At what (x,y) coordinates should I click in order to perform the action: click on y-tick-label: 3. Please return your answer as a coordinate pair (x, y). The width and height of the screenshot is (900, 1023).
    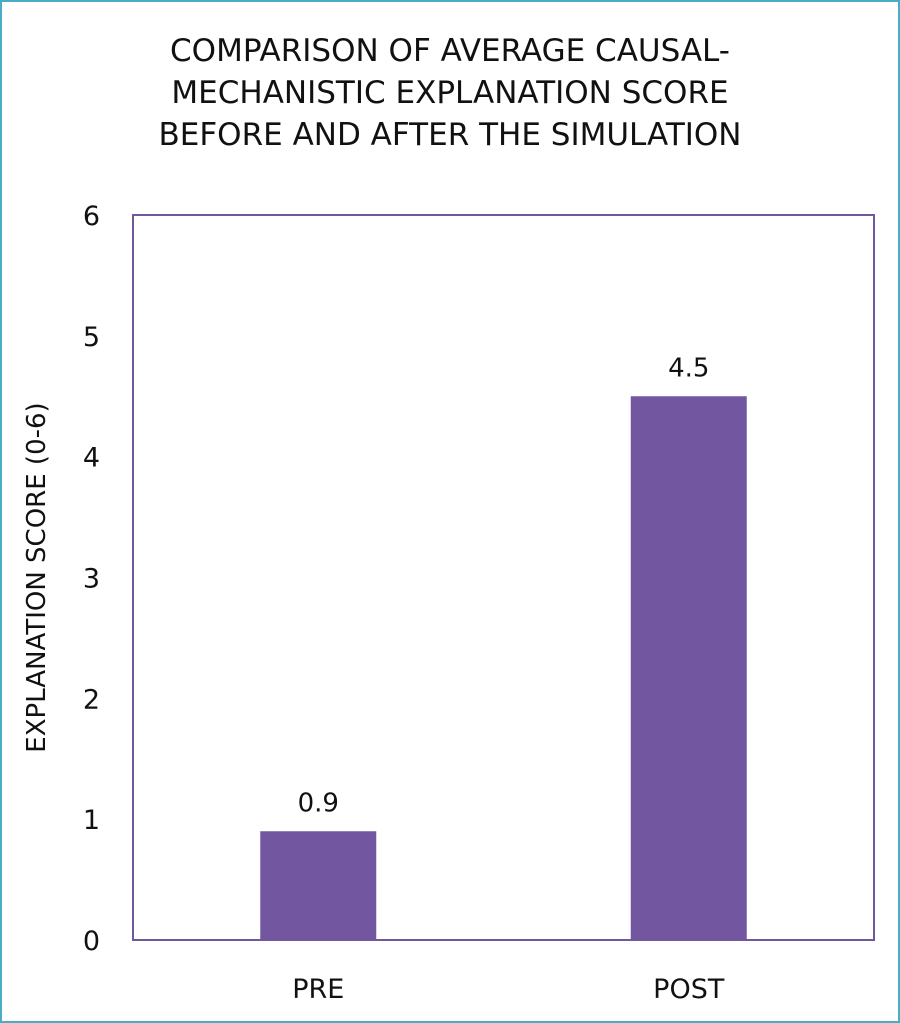
    Looking at the image, I should click on (91, 579).